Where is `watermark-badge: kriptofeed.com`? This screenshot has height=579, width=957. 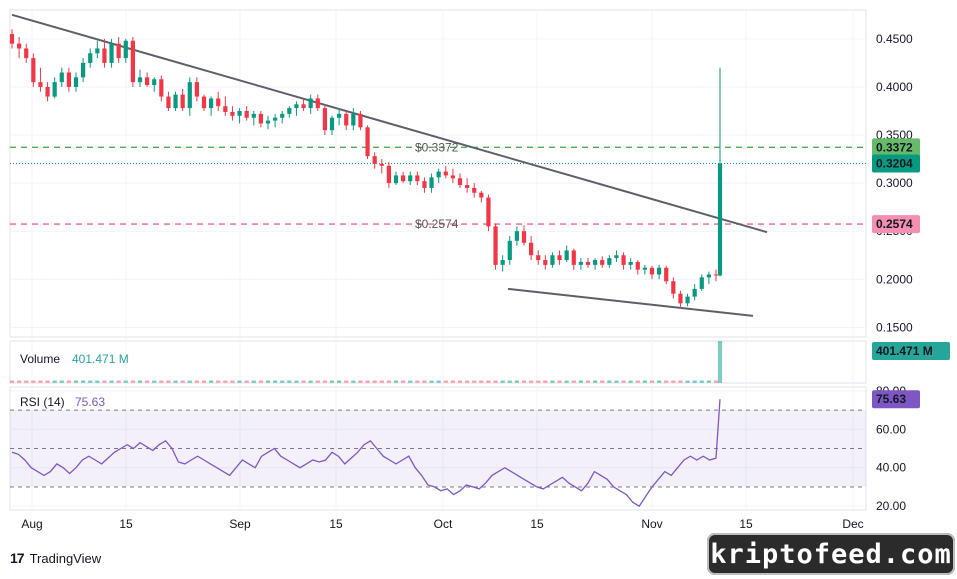 watermark-badge: kriptofeed.com is located at coordinates (831, 554).